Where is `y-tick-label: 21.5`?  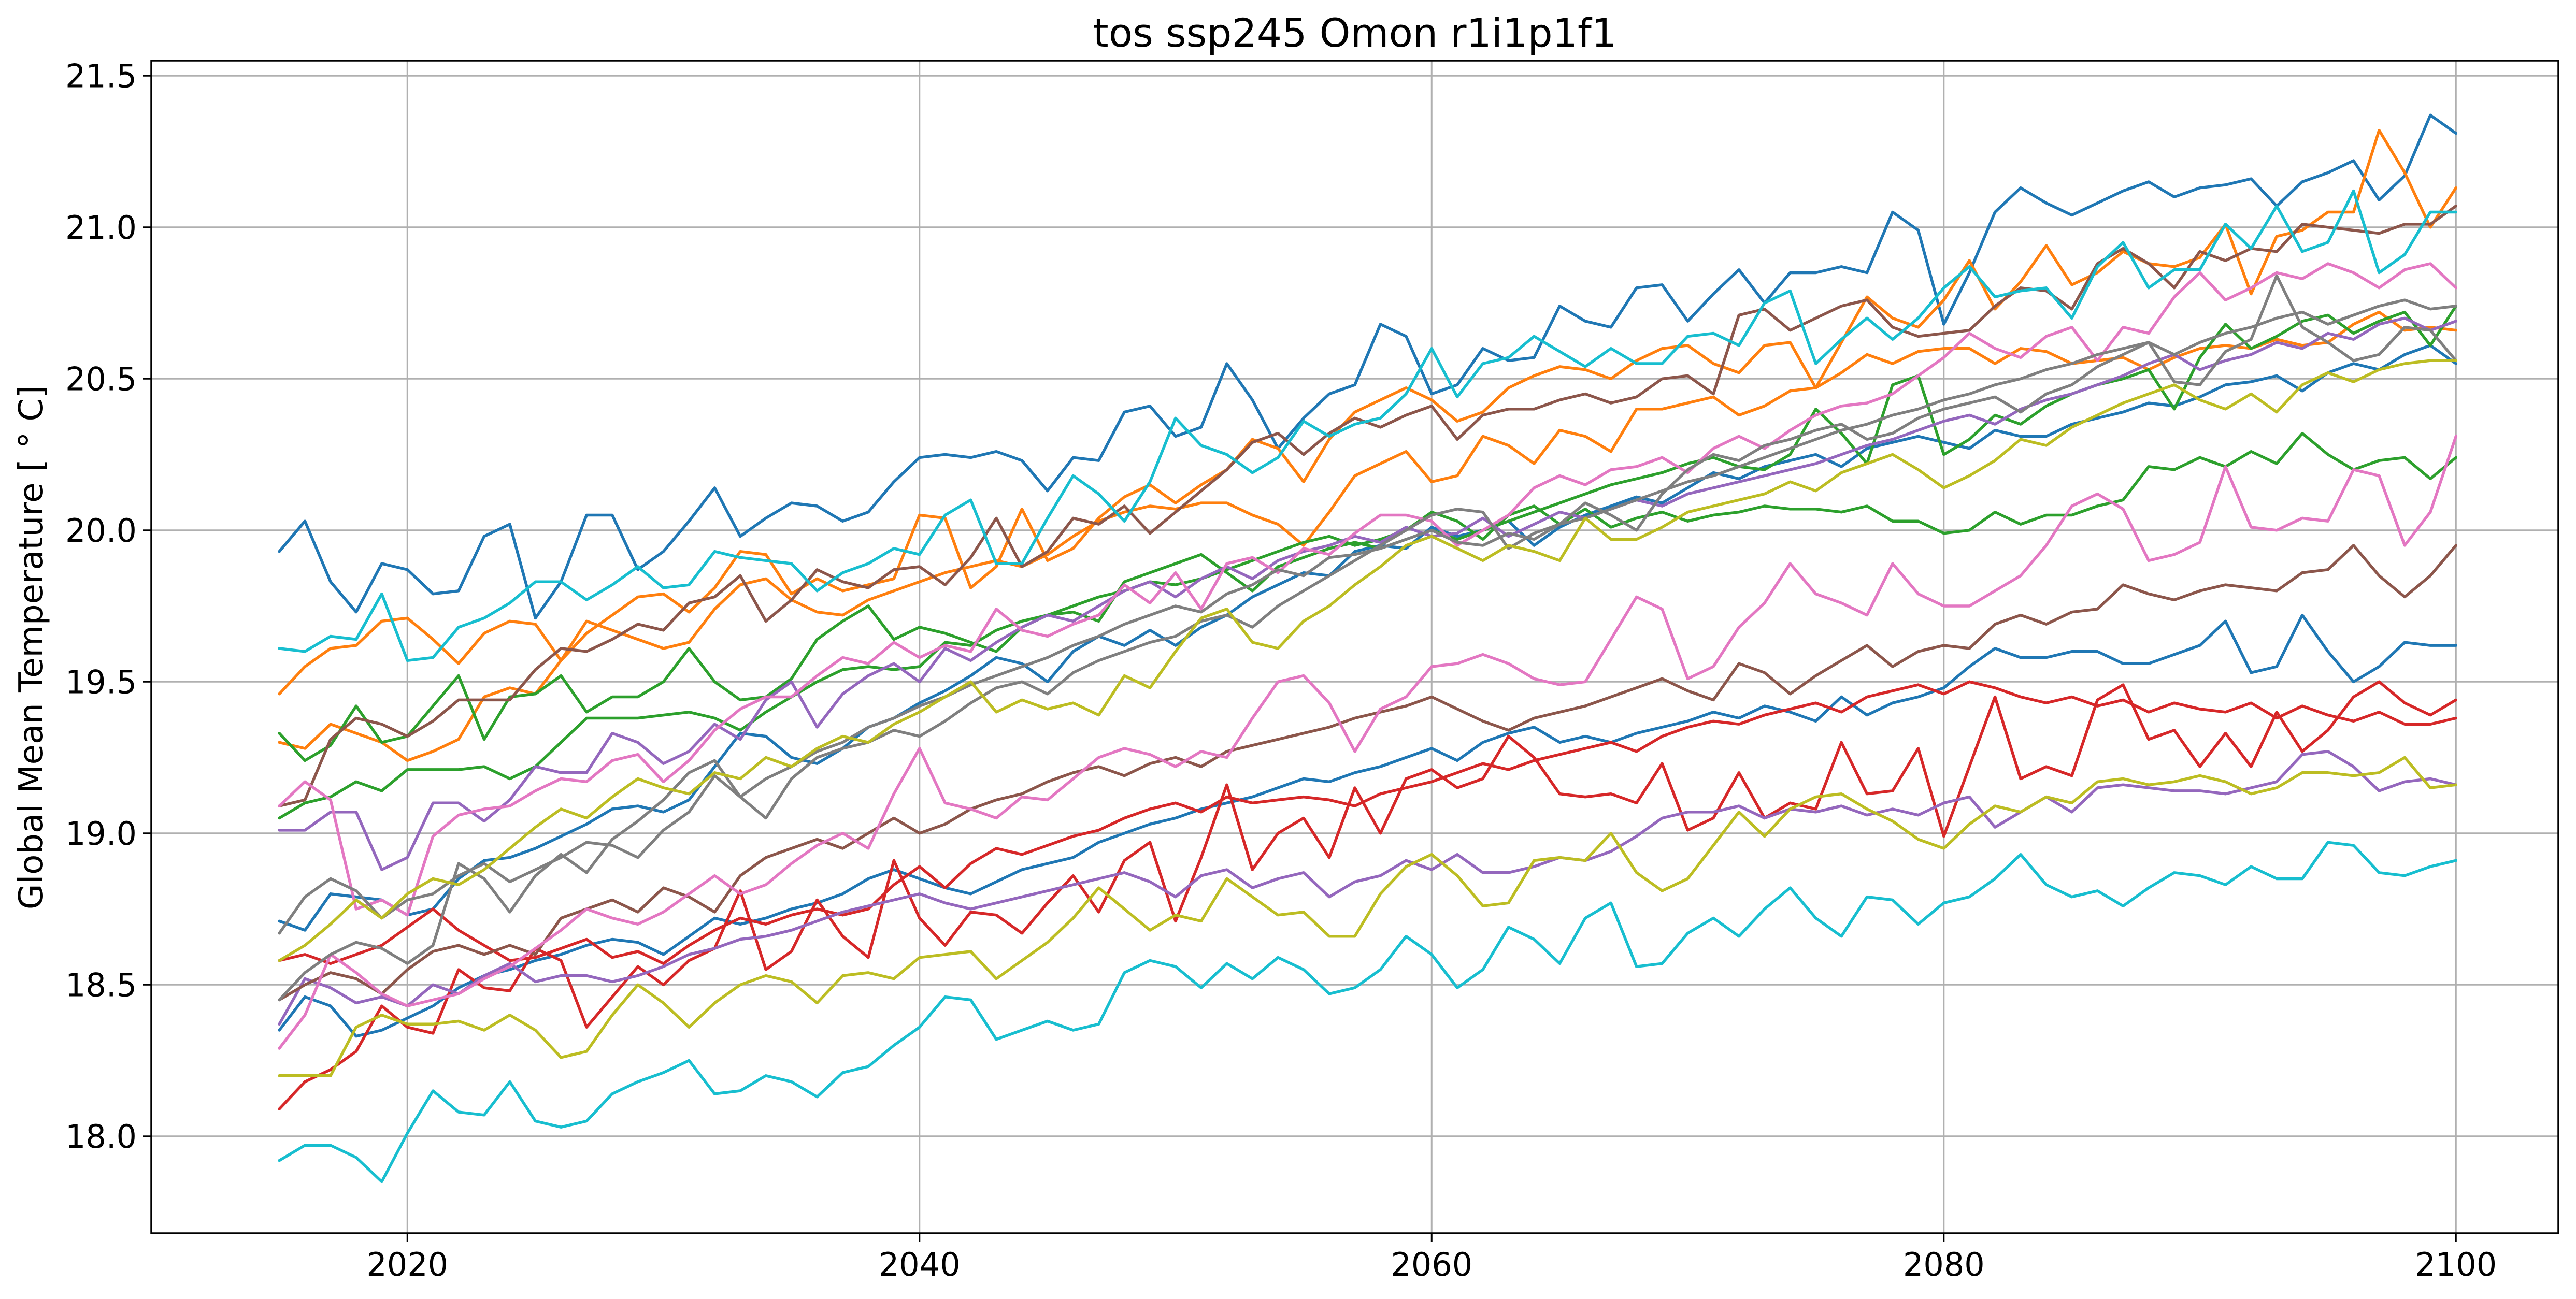 y-tick-label: 21.5 is located at coordinates (101, 76).